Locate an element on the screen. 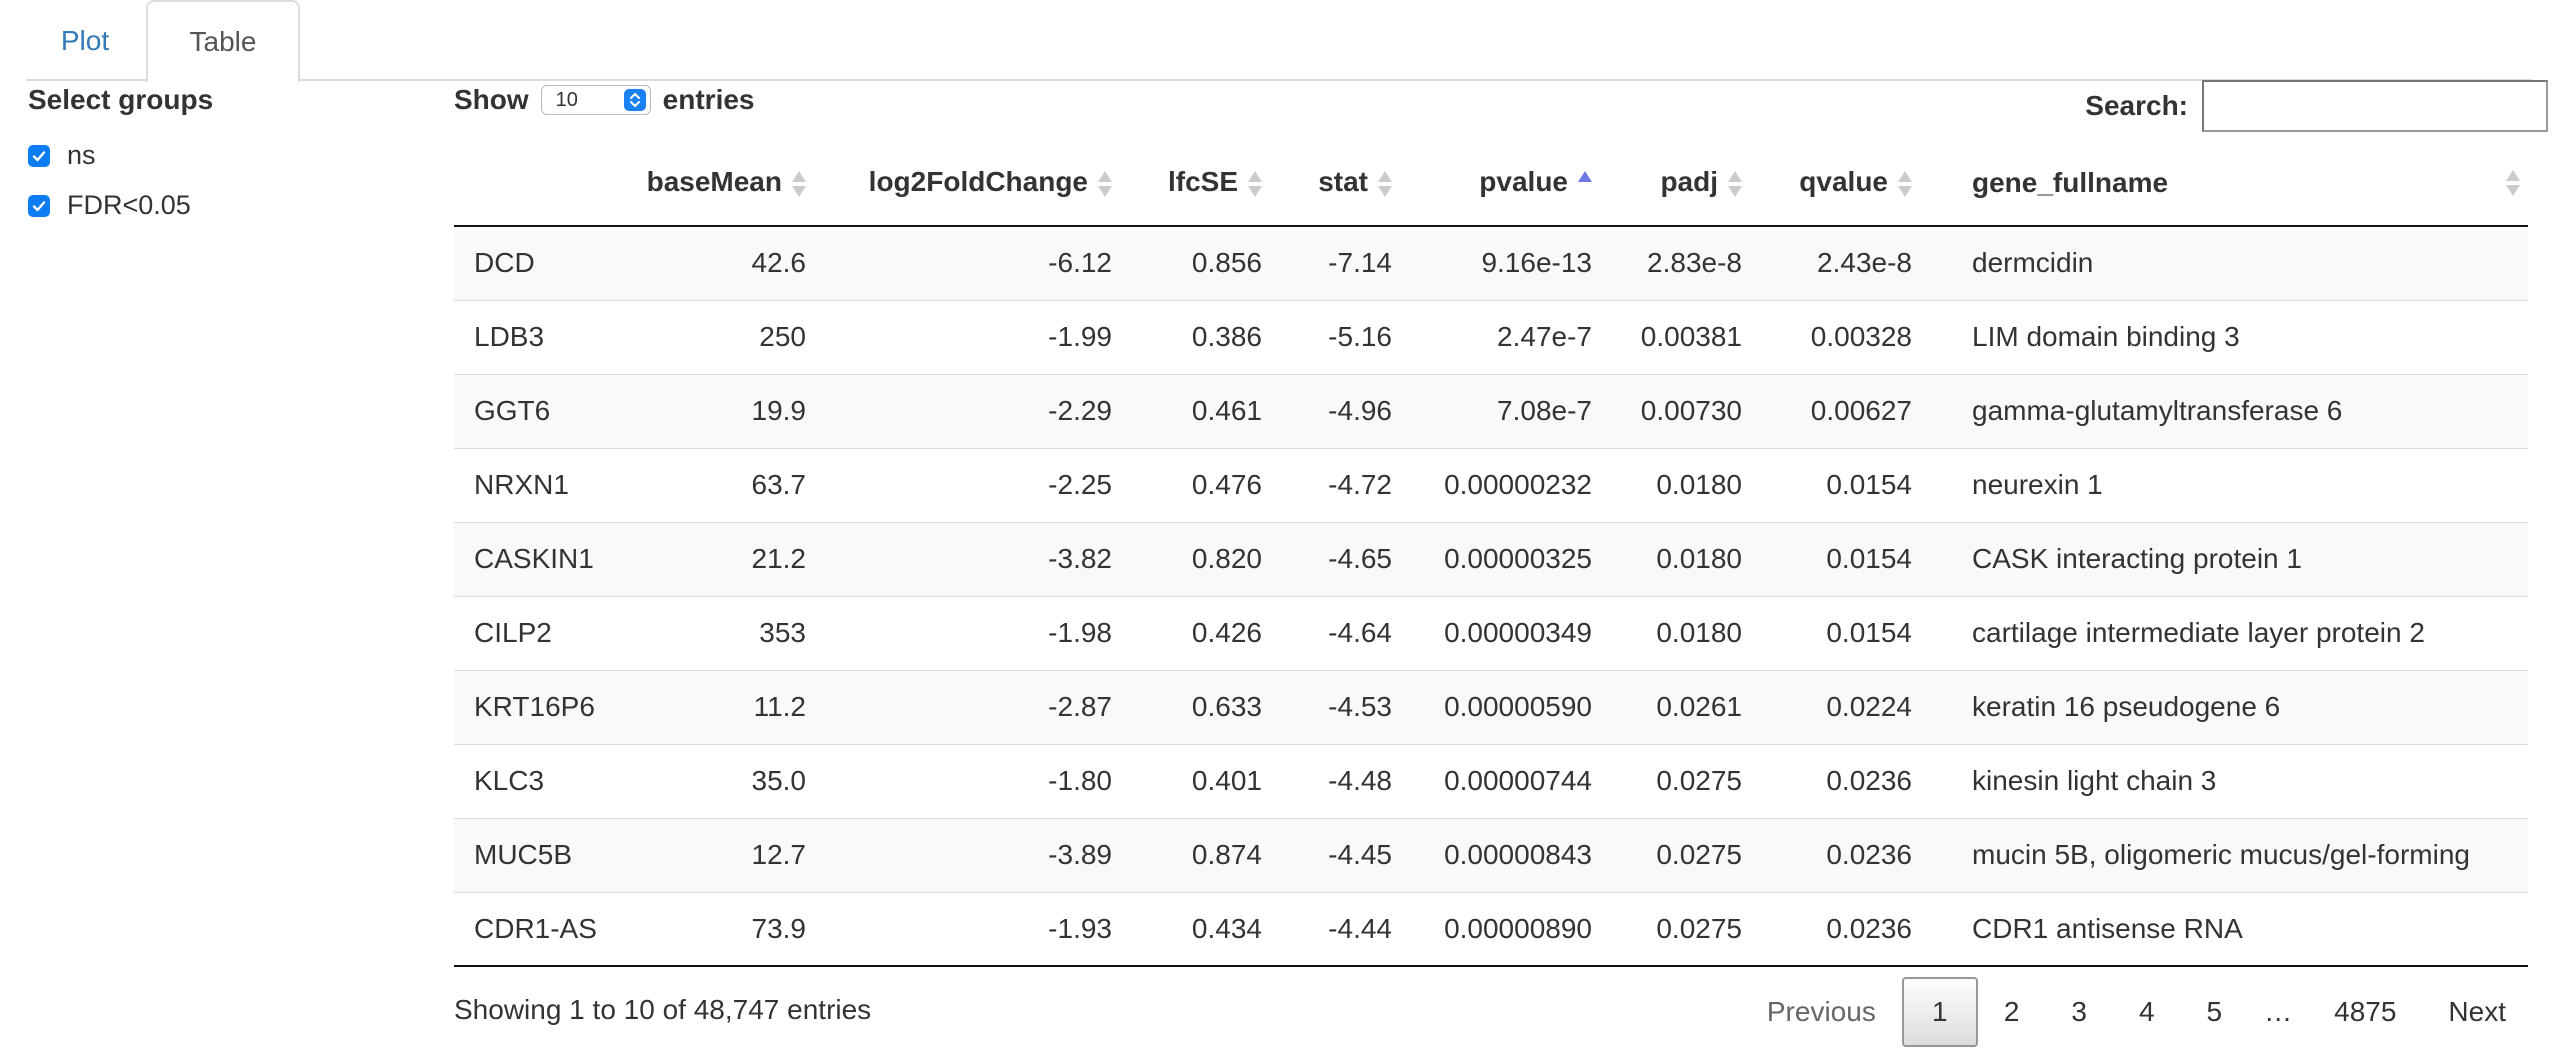  tab-bar: Plot Table is located at coordinates (1279, 41).